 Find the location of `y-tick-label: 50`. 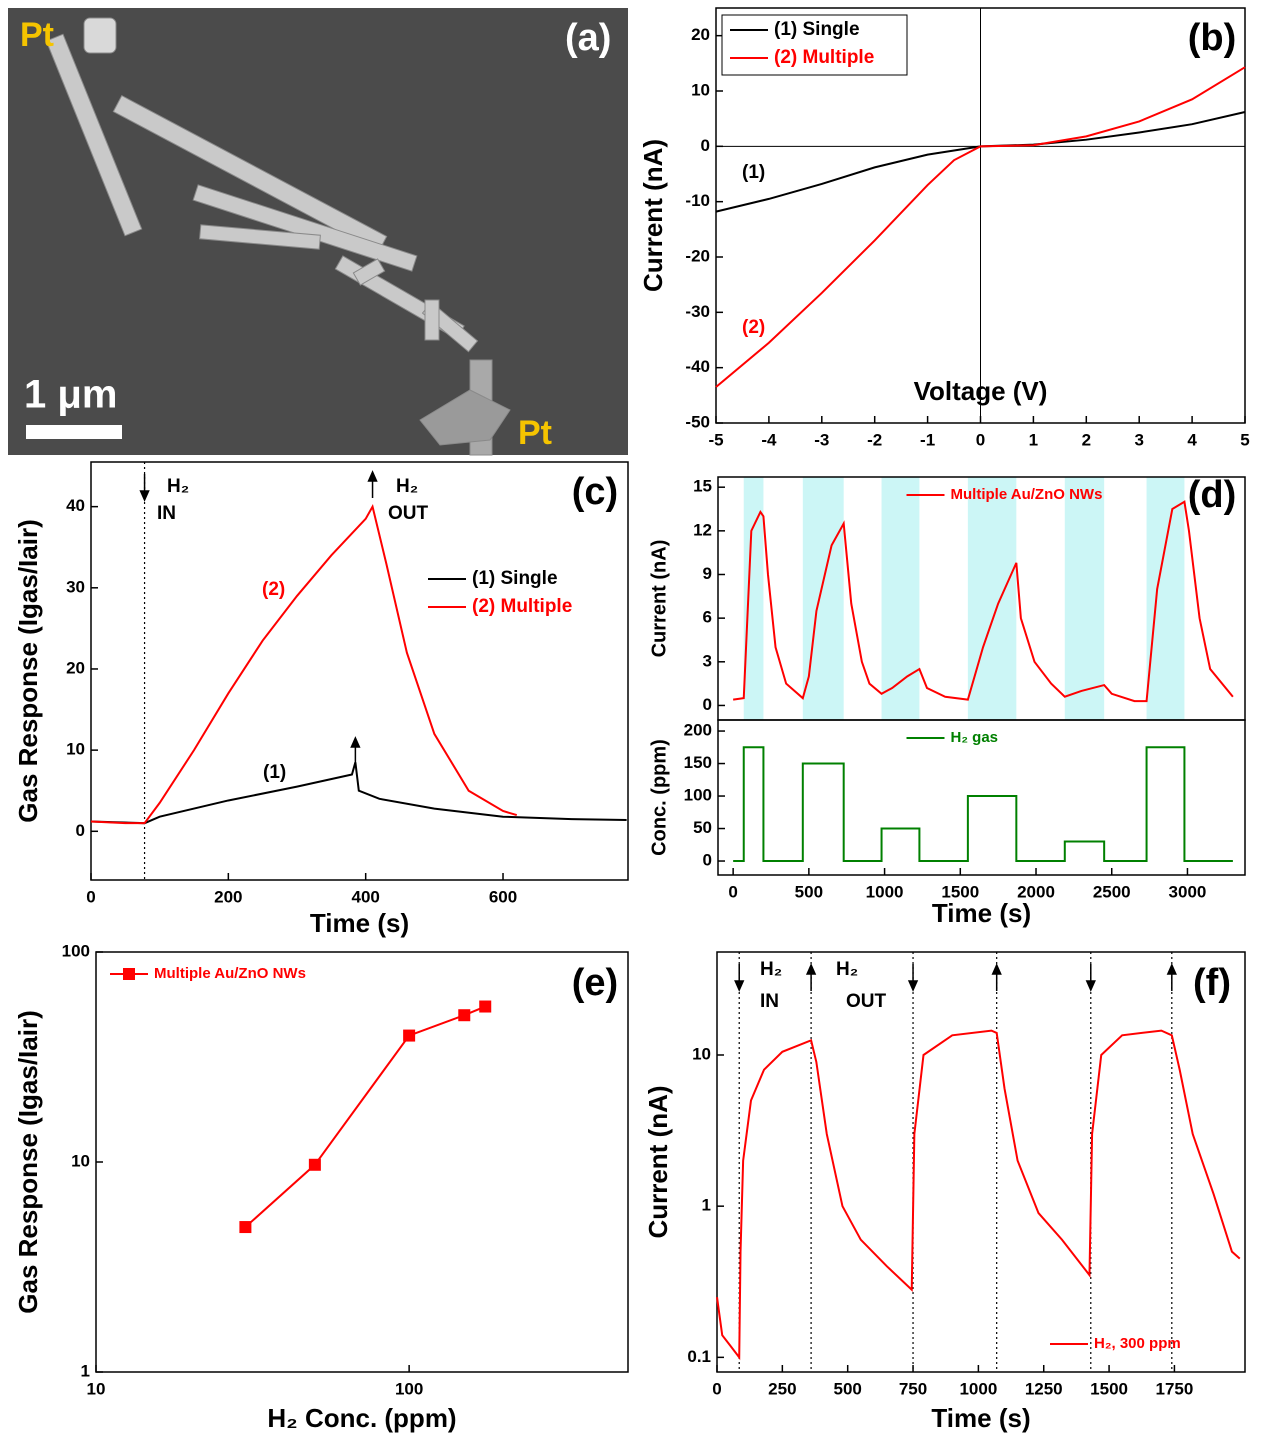

y-tick-label: 50 is located at coordinates (702, 827).